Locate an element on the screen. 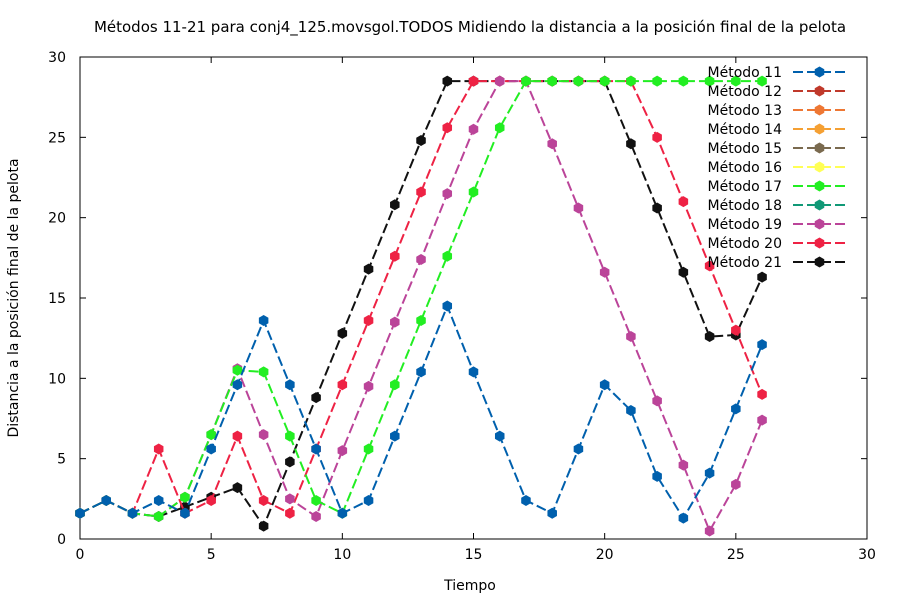 This screenshot has height=600, width=900. y-tick-label: 15 is located at coordinates (57, 299).